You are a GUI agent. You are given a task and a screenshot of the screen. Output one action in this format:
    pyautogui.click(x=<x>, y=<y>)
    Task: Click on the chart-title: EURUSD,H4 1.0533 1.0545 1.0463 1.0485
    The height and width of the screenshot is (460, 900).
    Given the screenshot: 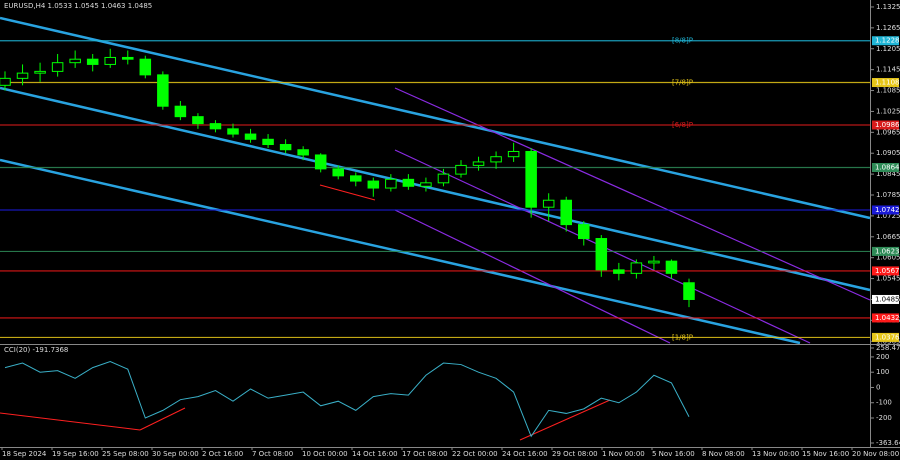 What is the action you would take?
    pyautogui.click(x=78, y=6)
    